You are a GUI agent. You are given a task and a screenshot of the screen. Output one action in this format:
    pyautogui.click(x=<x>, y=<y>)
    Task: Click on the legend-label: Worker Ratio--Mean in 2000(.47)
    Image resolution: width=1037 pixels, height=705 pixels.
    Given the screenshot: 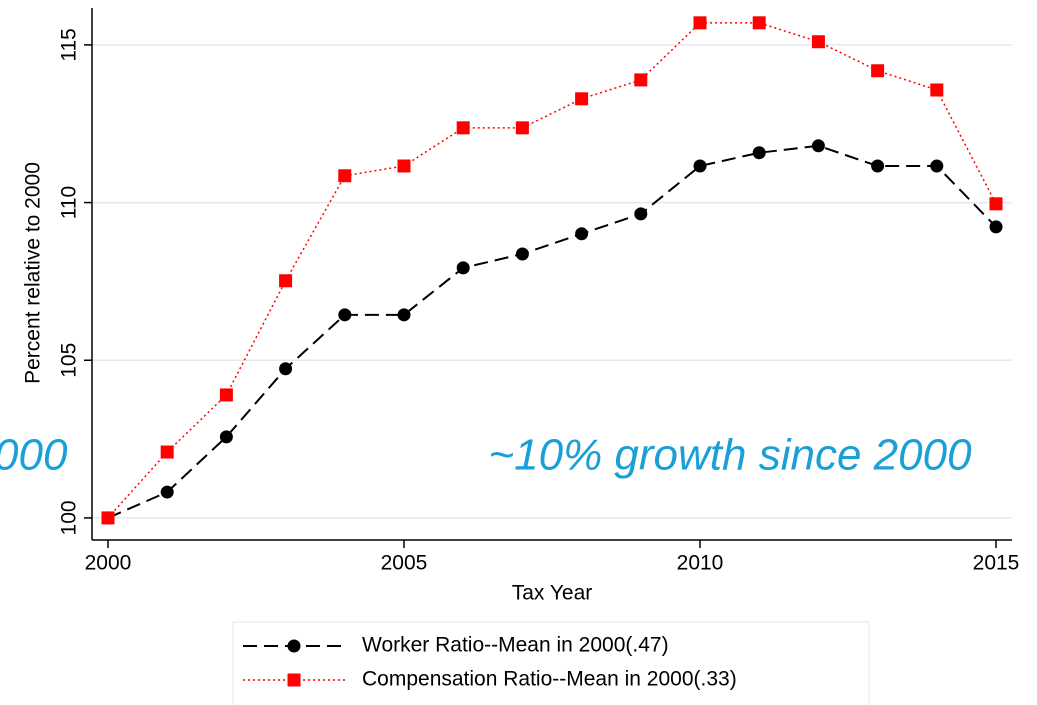 What is the action you would take?
    pyautogui.click(x=515, y=645)
    